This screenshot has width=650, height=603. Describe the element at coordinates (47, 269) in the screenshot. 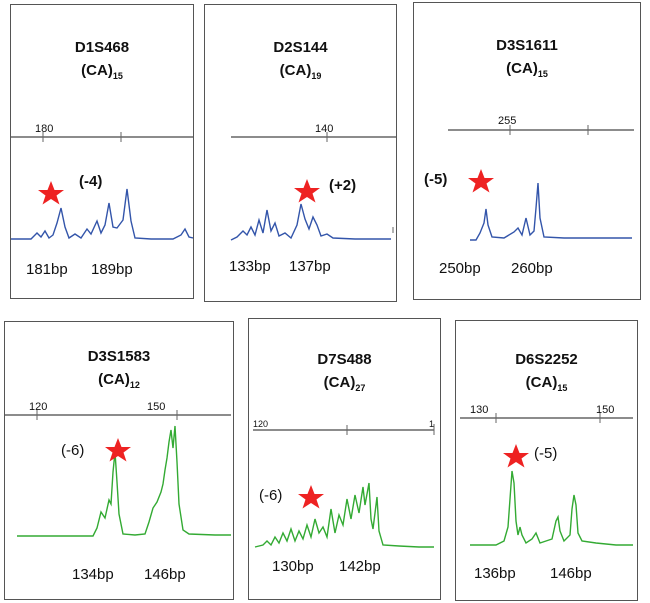

I see `allele-size-label: 181bp` at that location.